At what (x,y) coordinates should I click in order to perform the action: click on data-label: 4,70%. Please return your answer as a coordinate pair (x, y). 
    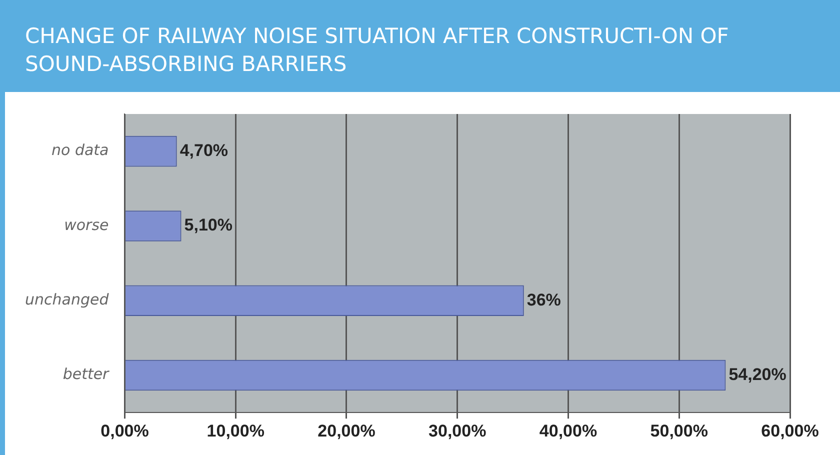
    Looking at the image, I should click on (204, 150).